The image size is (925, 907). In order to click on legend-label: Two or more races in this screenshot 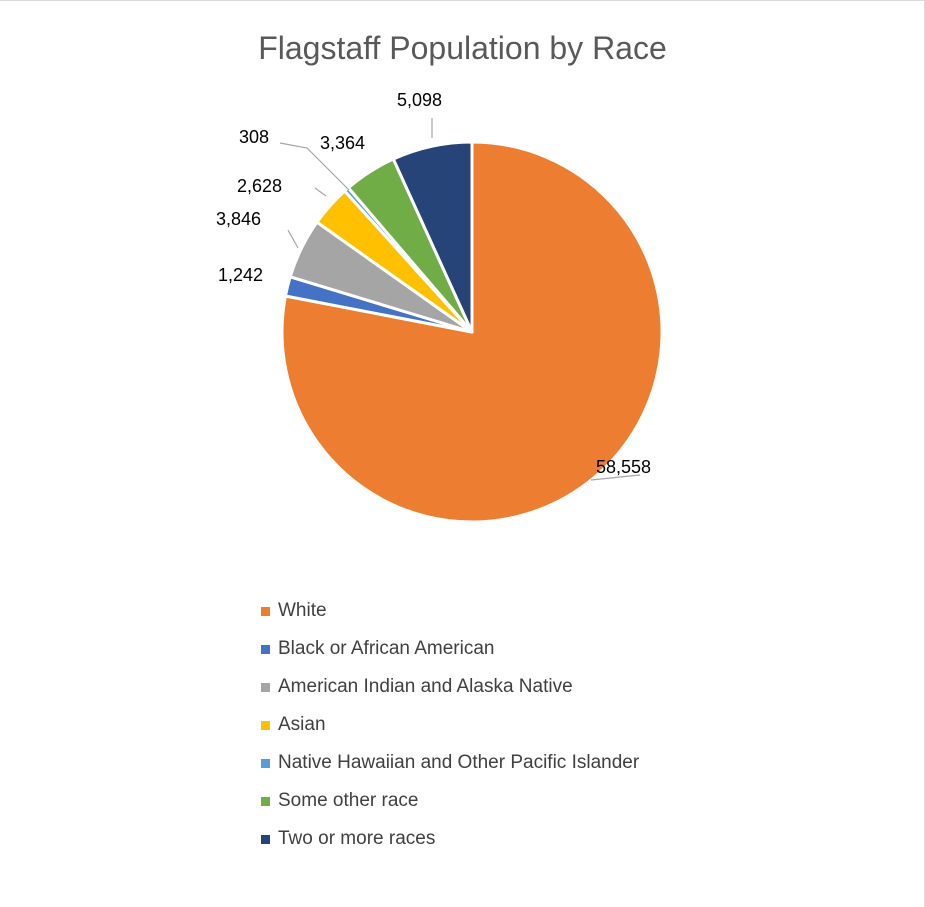, I will do `click(357, 838)`.